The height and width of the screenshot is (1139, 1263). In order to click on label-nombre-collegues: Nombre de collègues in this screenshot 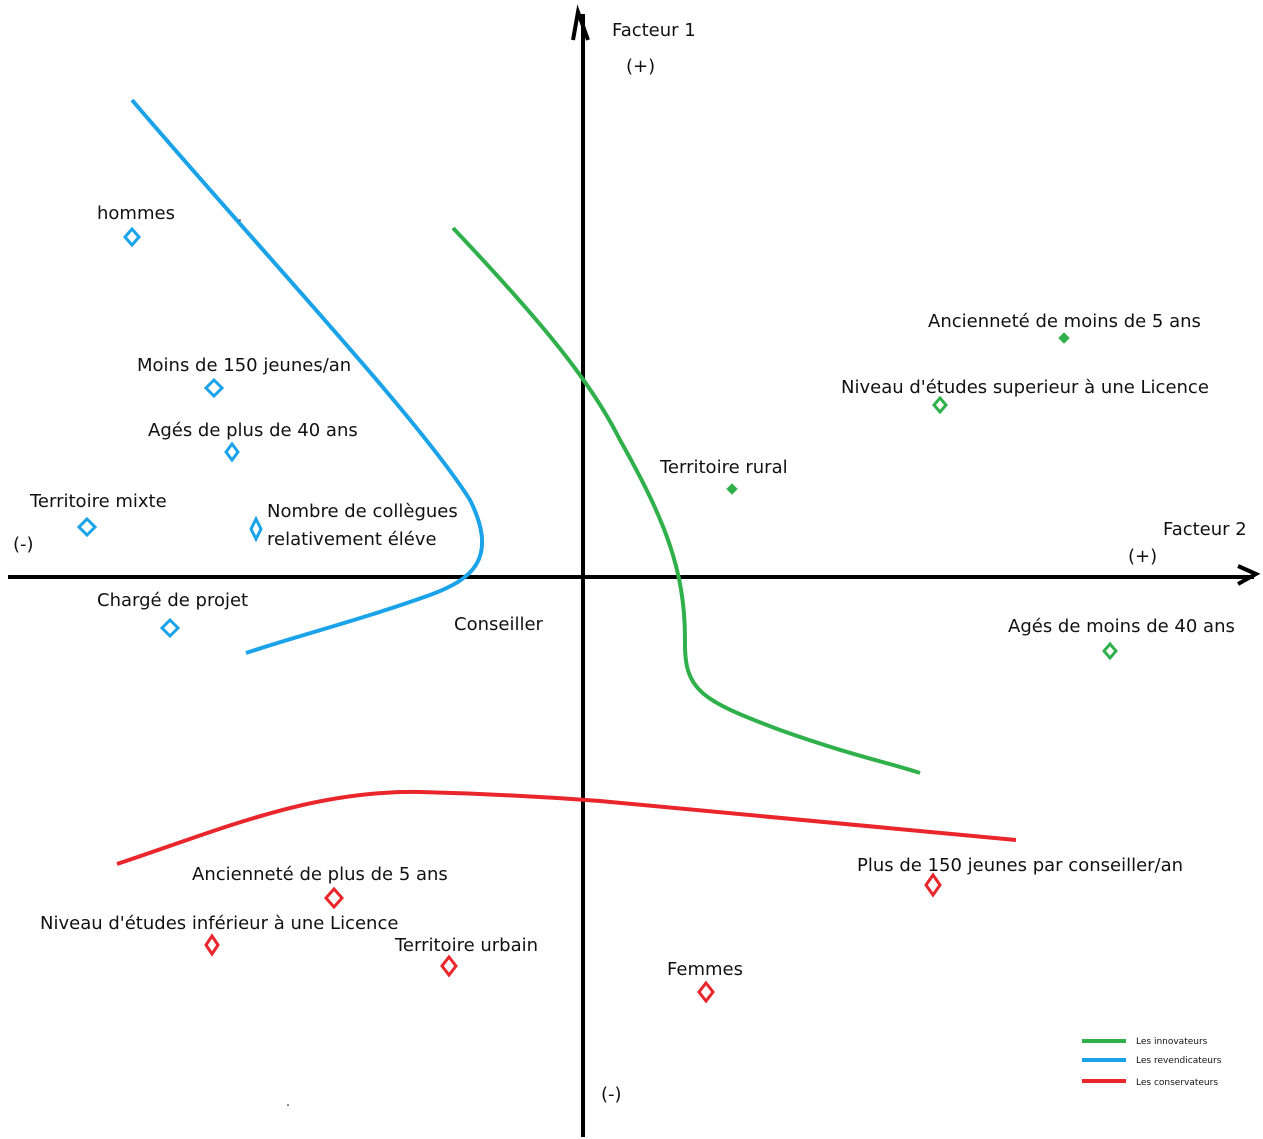, I will do `click(362, 511)`.